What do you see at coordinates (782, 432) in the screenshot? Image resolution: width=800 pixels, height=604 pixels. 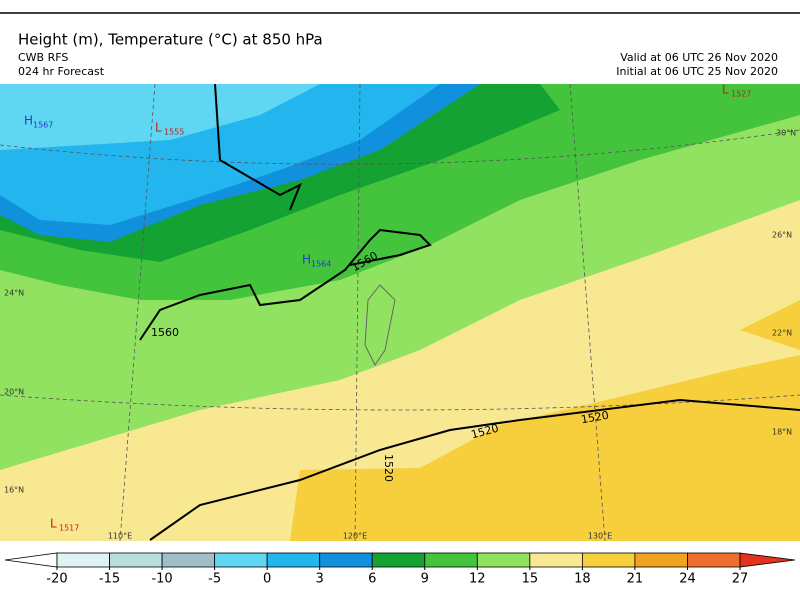 I see `lat-label: 18°N` at bounding box center [782, 432].